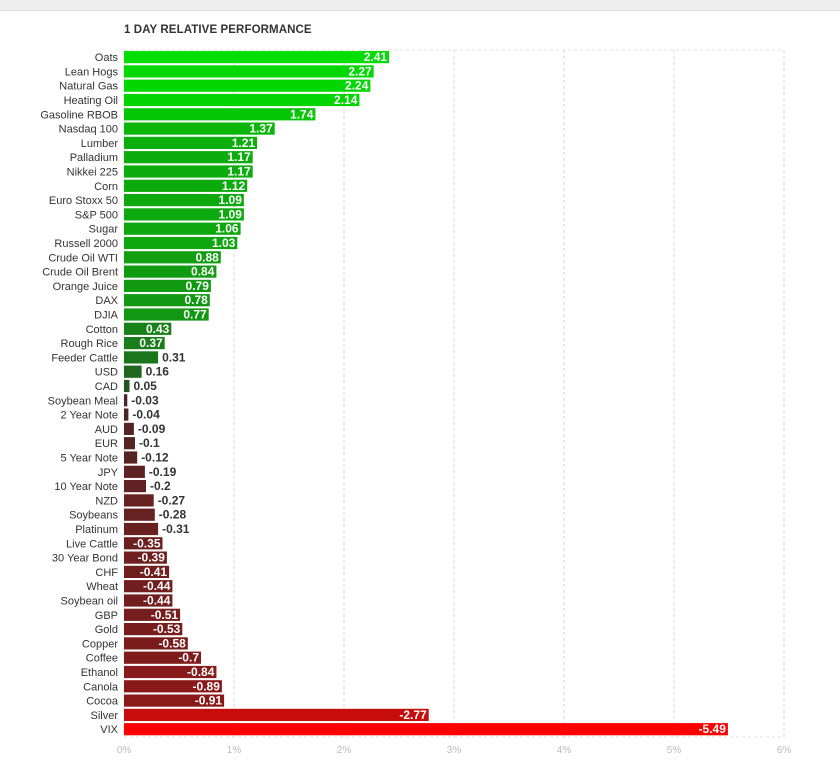 The image size is (840, 783). What do you see at coordinates (160, 486) in the screenshot?
I see `value-label: -0.2` at bounding box center [160, 486].